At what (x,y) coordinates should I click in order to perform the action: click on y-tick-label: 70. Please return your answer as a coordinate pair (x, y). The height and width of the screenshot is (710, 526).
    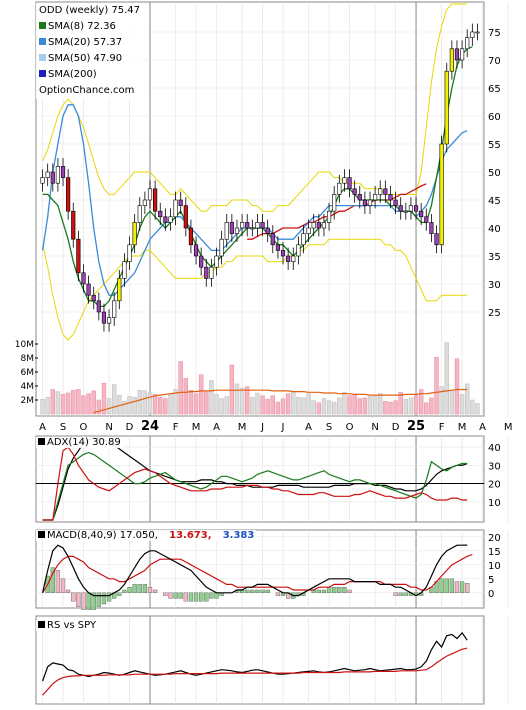
    Looking at the image, I should click on (494, 61).